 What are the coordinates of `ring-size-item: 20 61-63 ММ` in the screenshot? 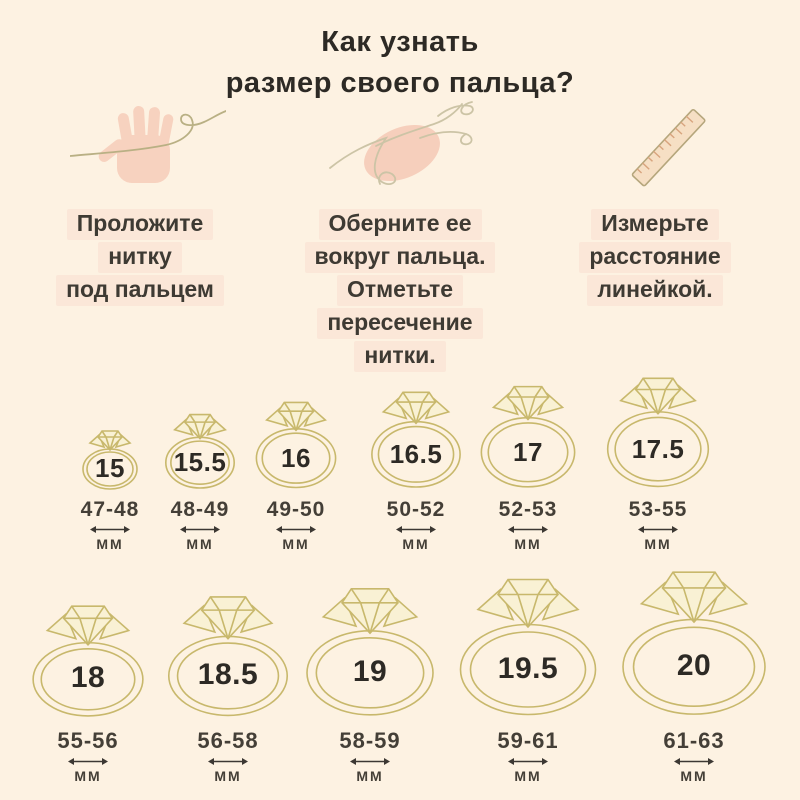 It's located at (694, 671).